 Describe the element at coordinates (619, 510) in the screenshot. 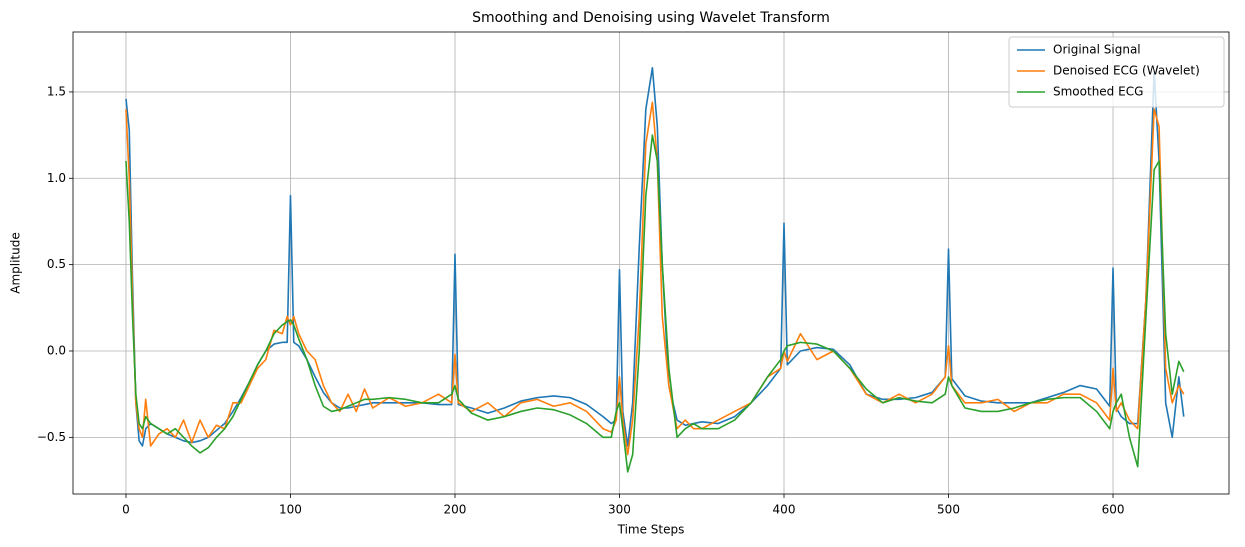

I see `x-tick-label: 300` at that location.